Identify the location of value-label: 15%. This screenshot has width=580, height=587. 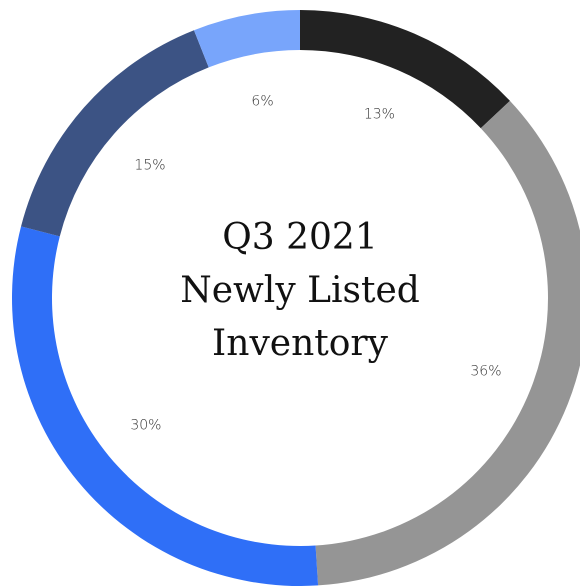
(149, 166).